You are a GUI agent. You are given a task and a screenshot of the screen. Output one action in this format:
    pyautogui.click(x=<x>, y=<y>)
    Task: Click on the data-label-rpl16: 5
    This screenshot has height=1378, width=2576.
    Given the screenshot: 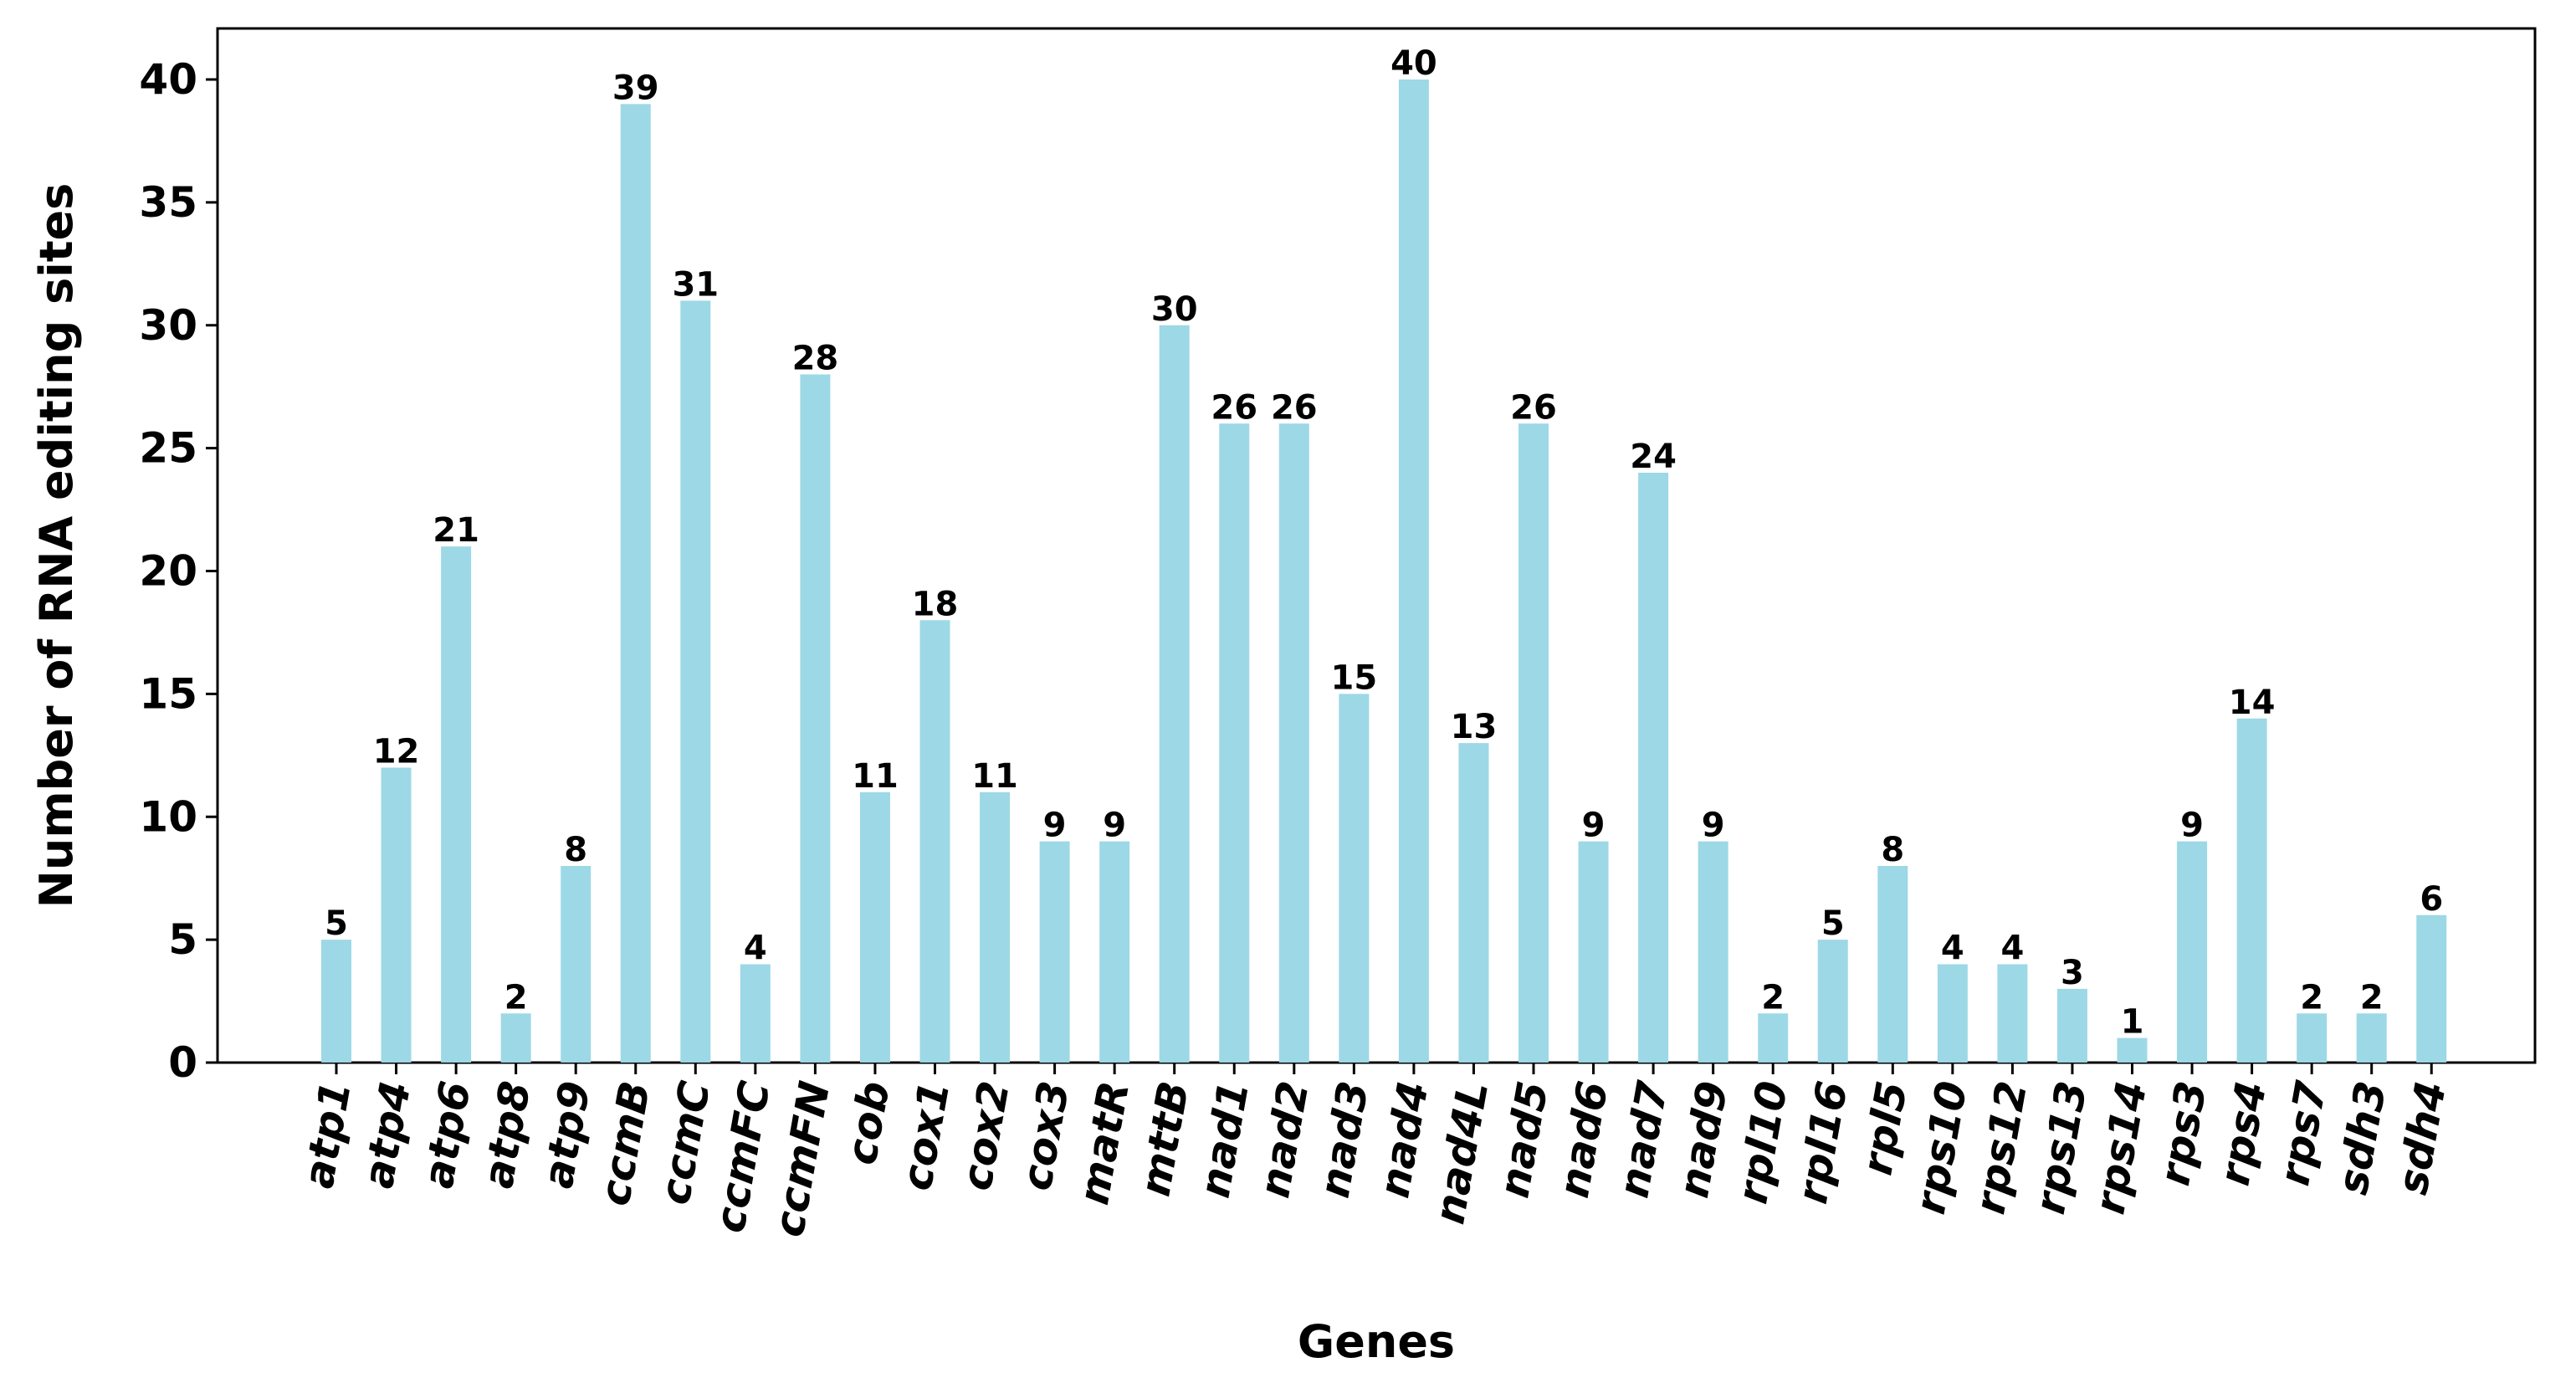 What is the action you would take?
    pyautogui.click(x=1833, y=923)
    